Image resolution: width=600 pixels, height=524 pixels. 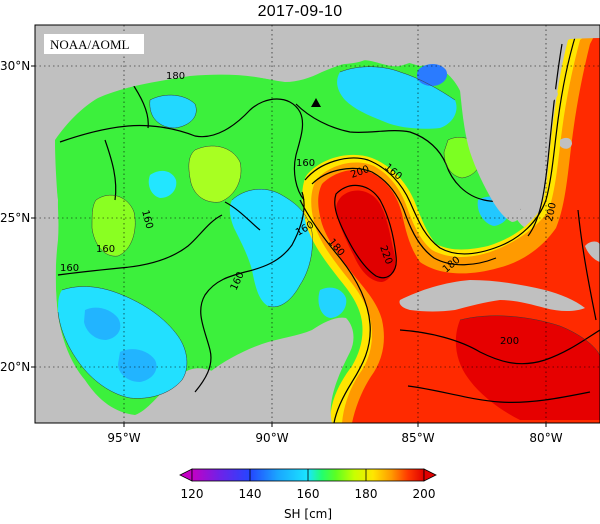 I want to click on hispaniola-edge, so click(x=592, y=251).